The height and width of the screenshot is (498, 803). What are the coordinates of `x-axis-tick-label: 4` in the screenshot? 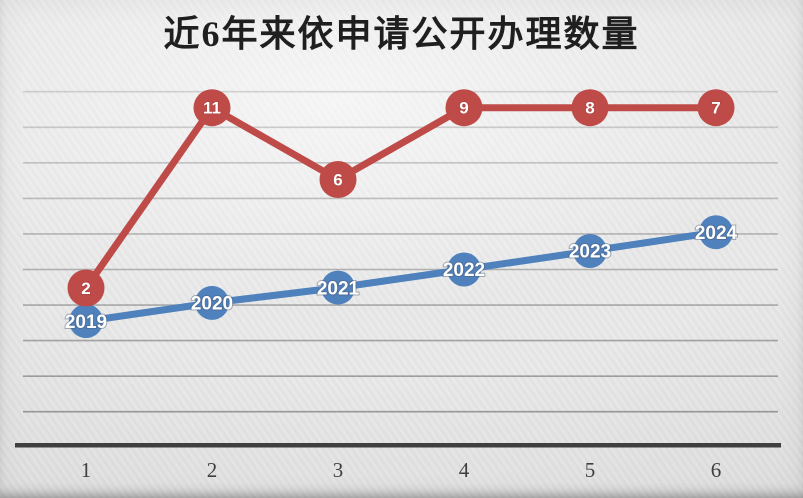 It's located at (464, 470).